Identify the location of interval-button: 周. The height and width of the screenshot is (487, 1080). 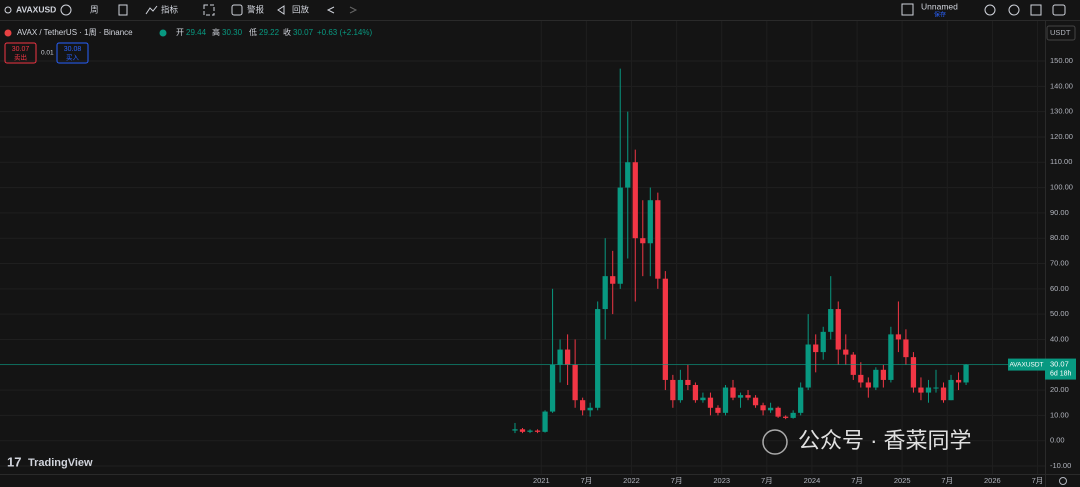
(94, 9).